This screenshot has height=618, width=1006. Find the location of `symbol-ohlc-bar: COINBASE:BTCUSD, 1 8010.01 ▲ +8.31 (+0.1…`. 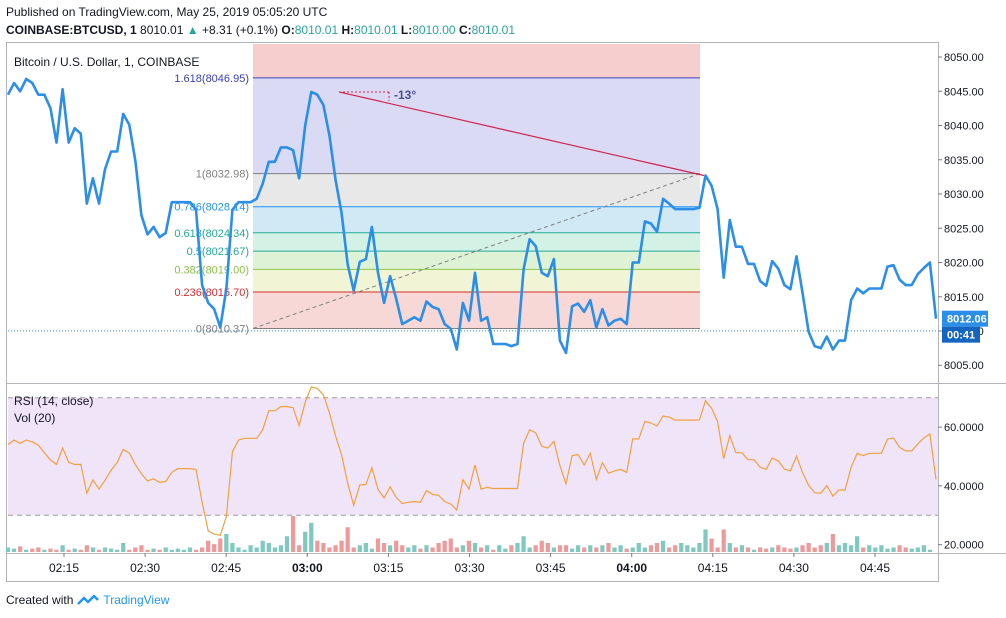

symbol-ohlc-bar: COINBASE:BTCUSD, 1 8010.01 ▲ +8.31 (+0.1… is located at coordinates (260, 30).